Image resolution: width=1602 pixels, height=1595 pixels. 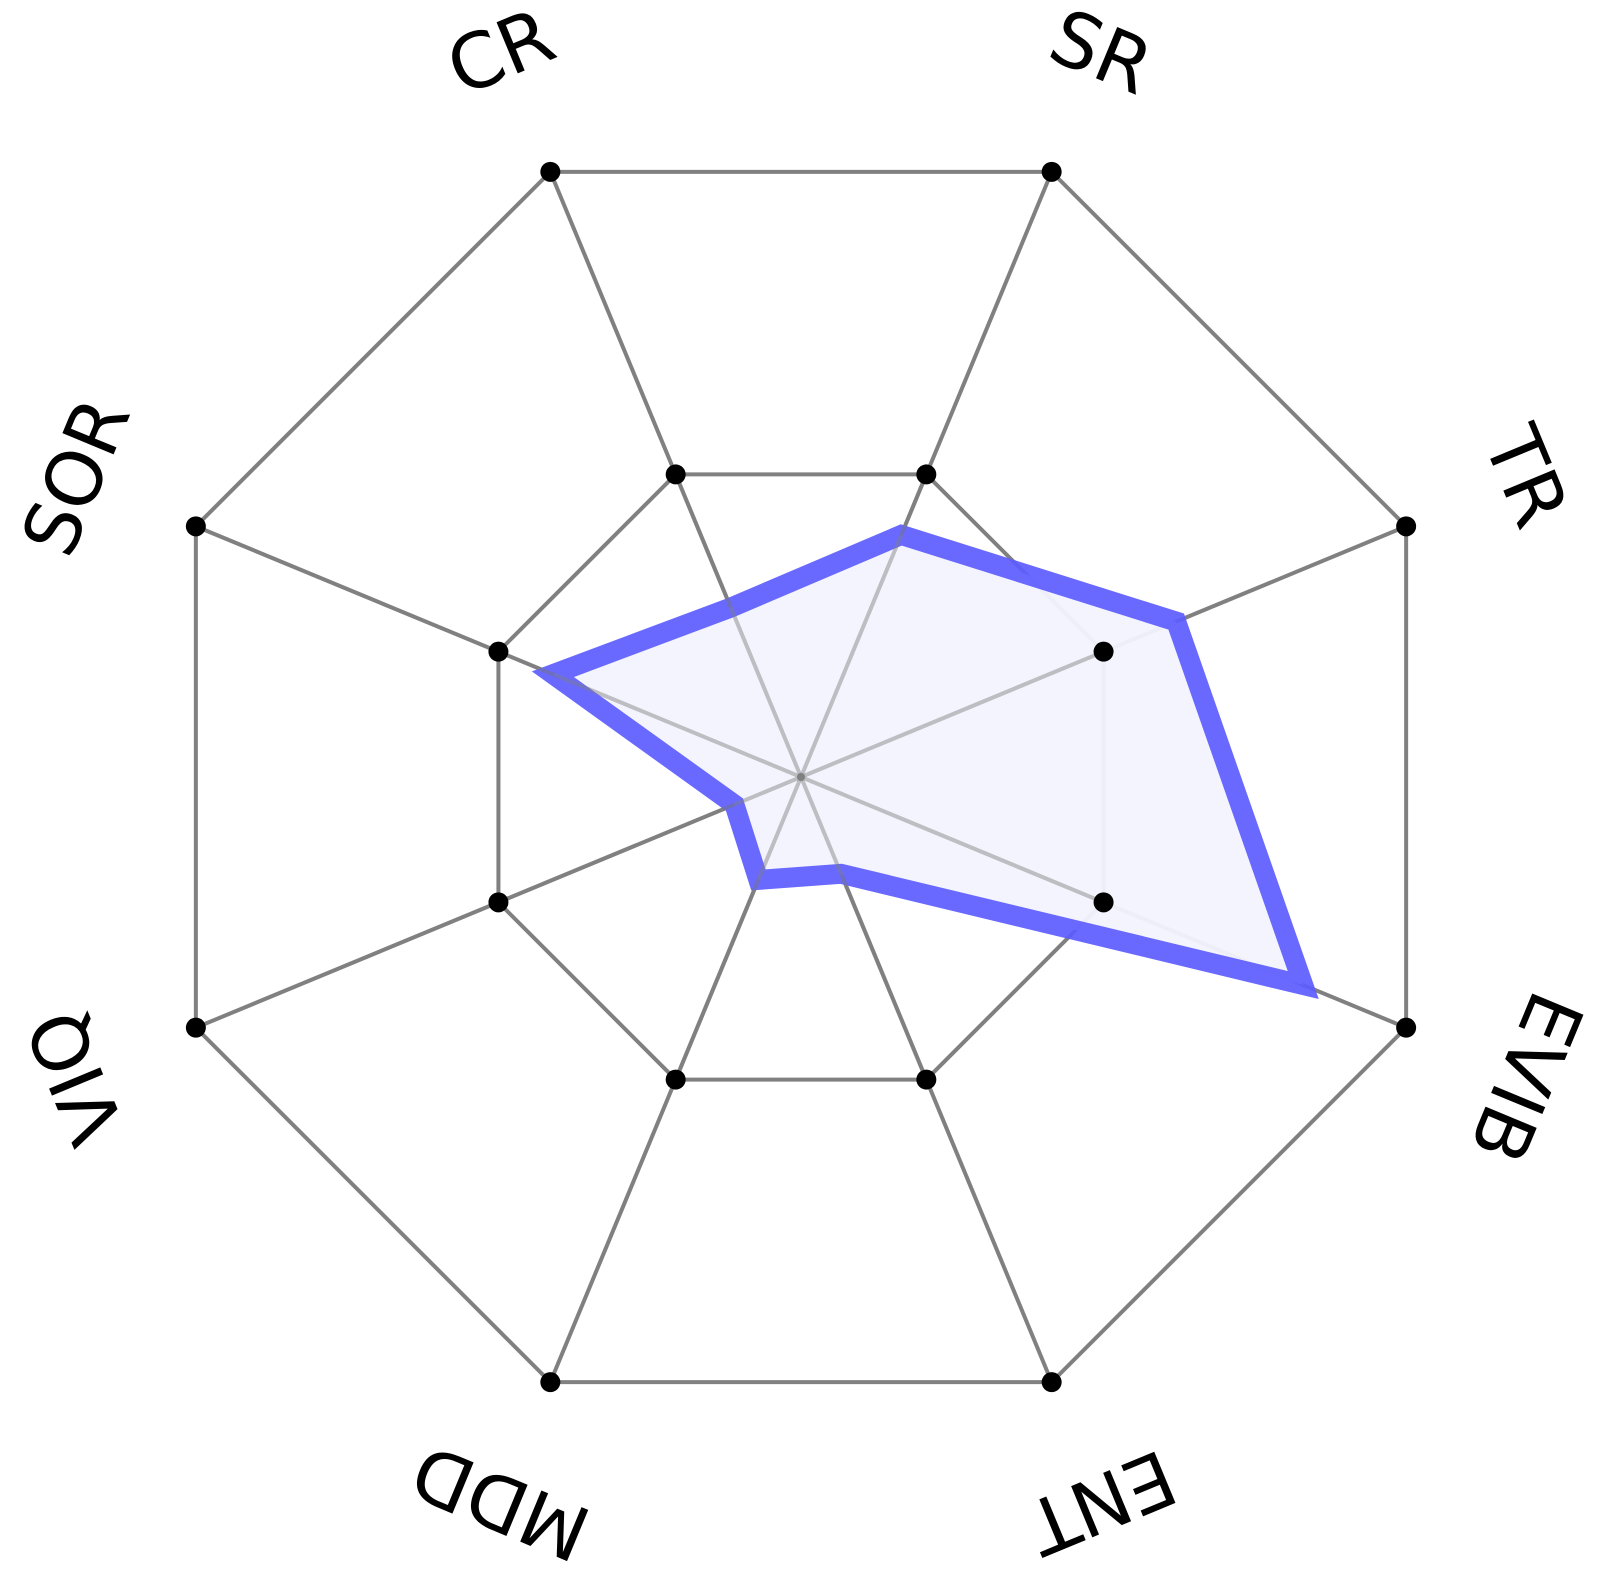 I want to click on ring-marker-2-viq, so click(x=195, y=1027).